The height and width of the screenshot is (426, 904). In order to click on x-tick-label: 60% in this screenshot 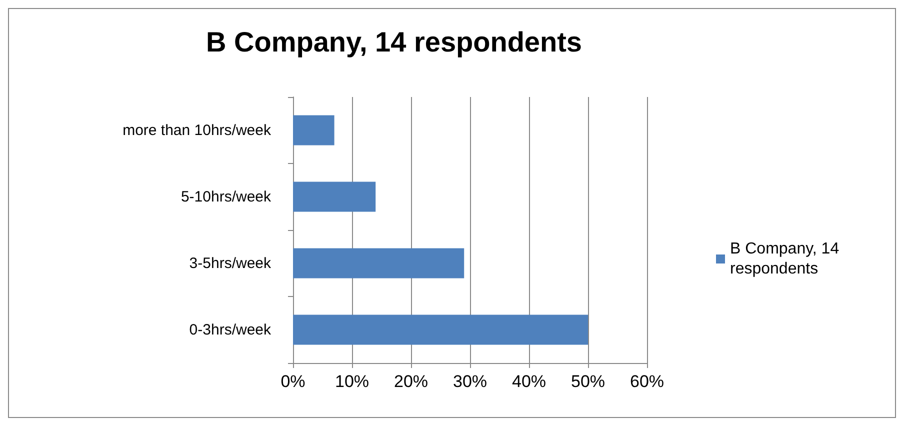, I will do `click(647, 381)`.